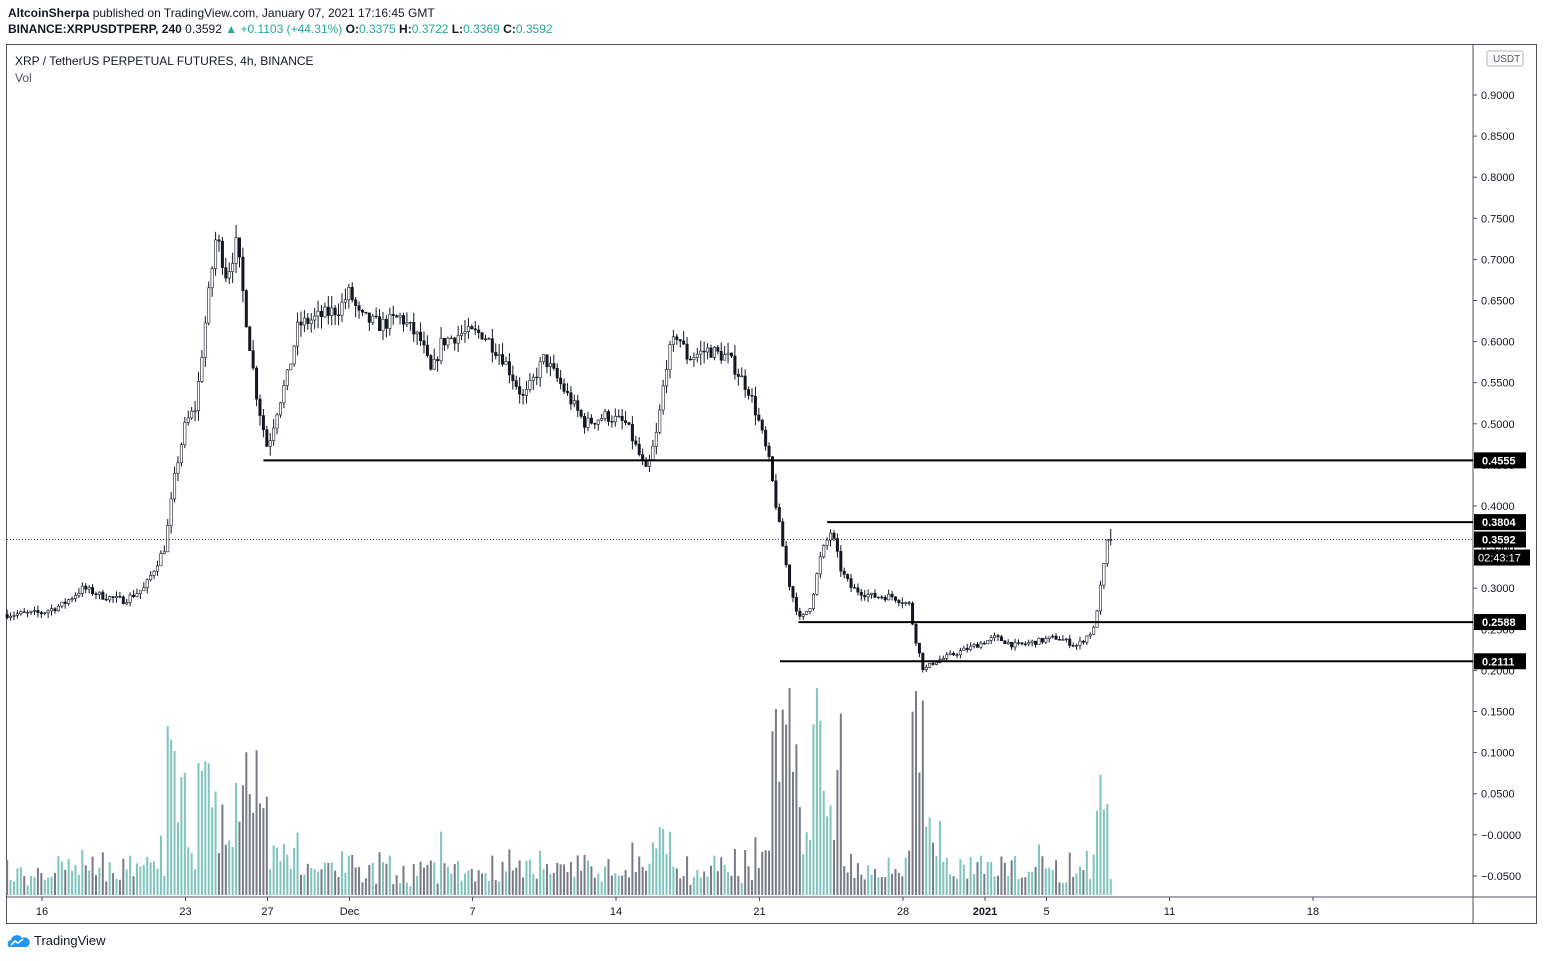 Image resolution: width=1544 pixels, height=961 pixels. What do you see at coordinates (1500, 460) in the screenshot?
I see `level-label-box` at bounding box center [1500, 460].